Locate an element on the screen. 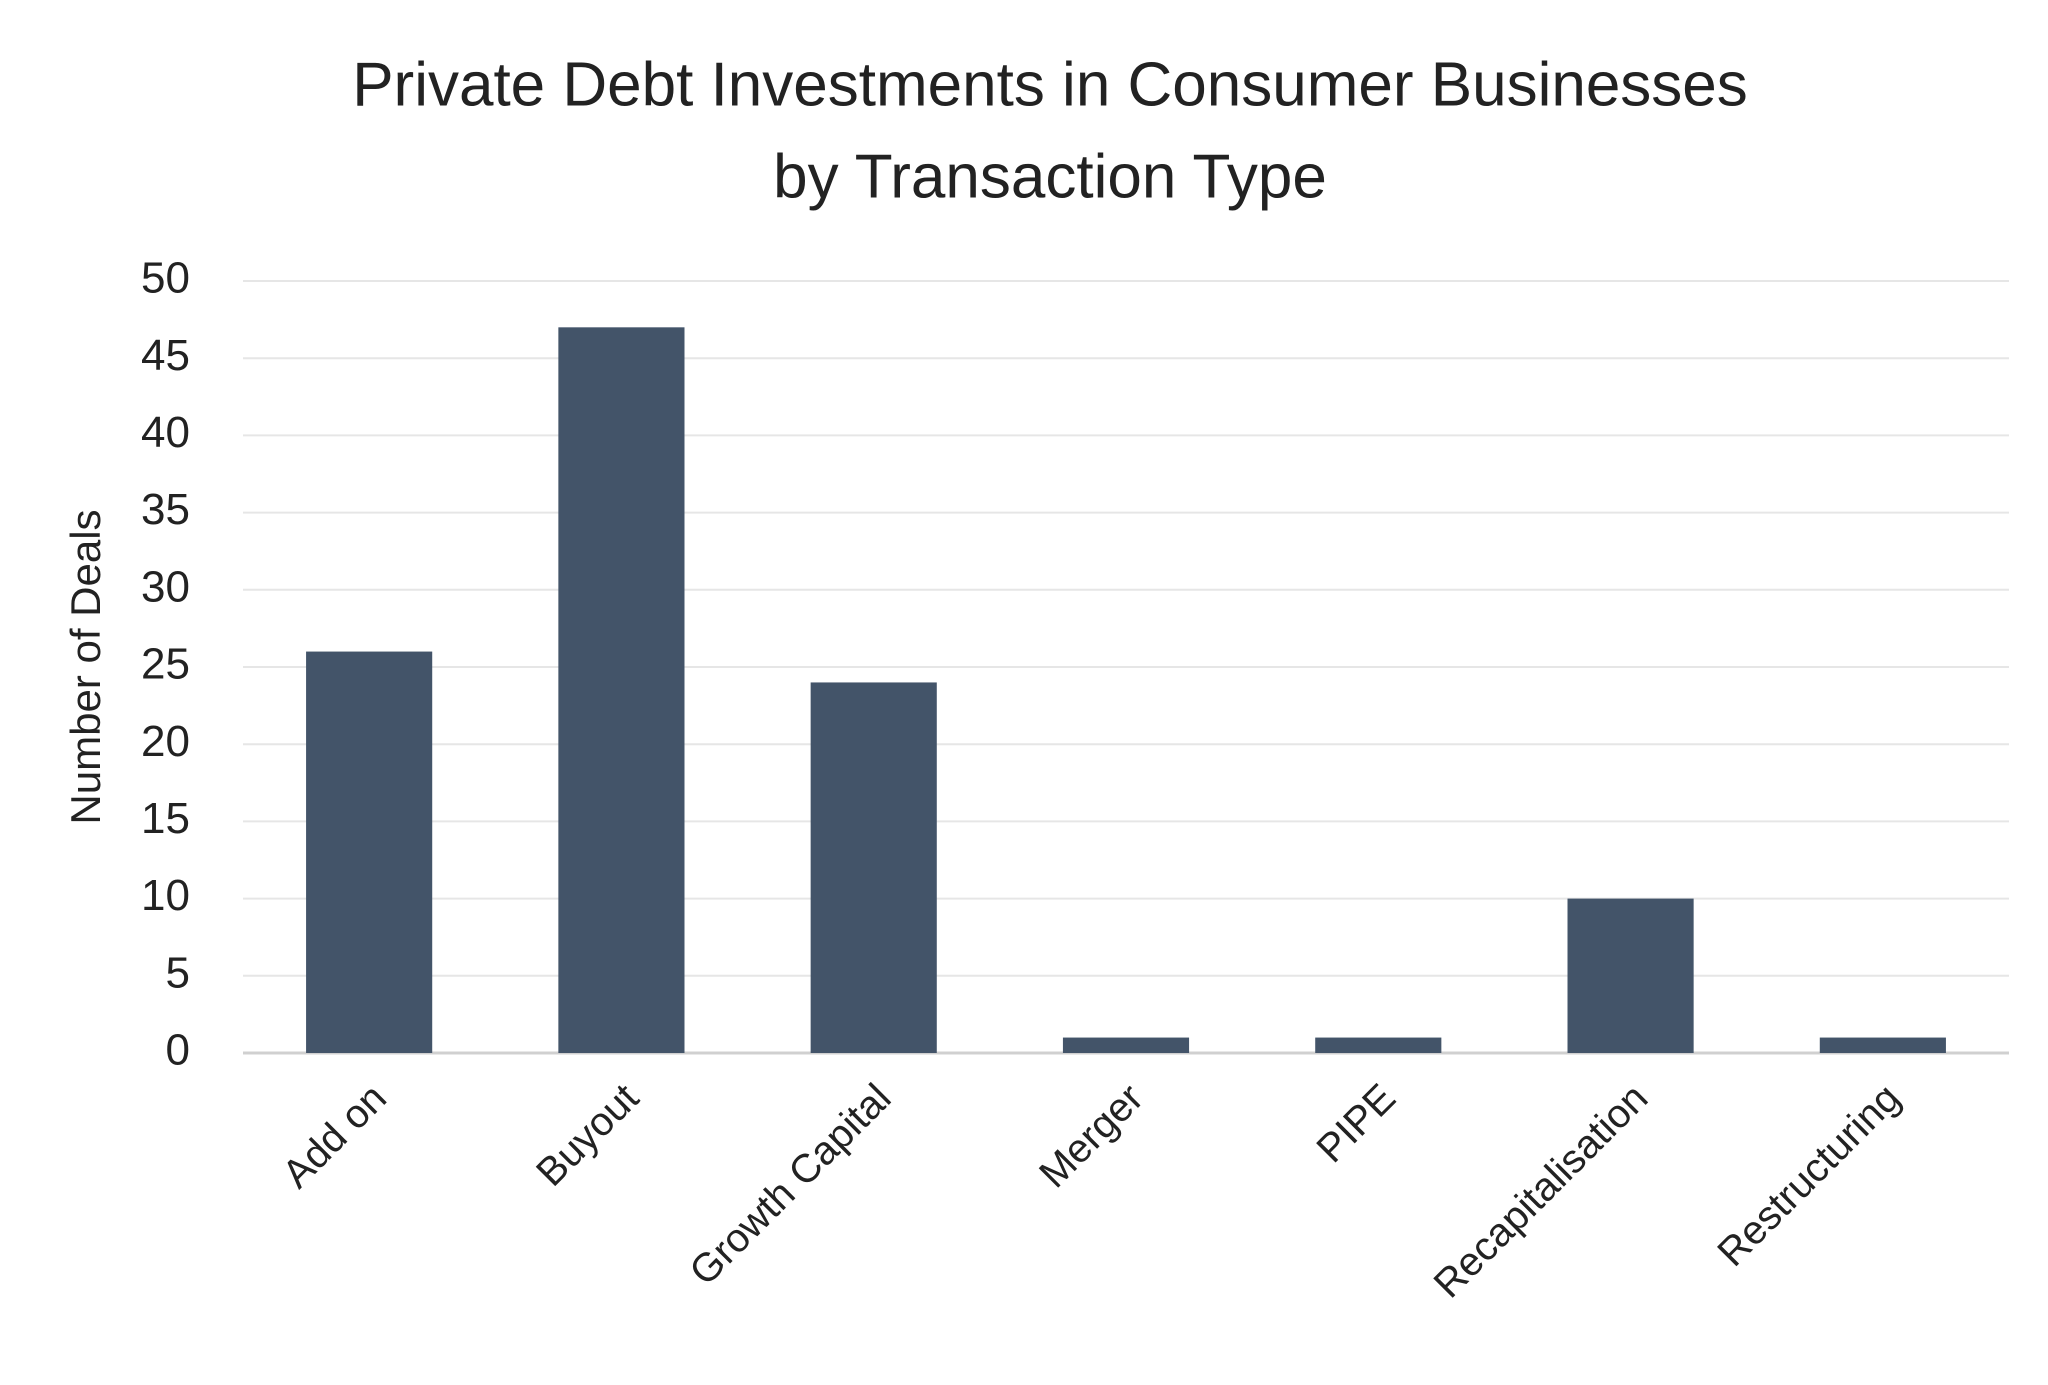  y-tick-label: 45 is located at coordinates (165, 355).